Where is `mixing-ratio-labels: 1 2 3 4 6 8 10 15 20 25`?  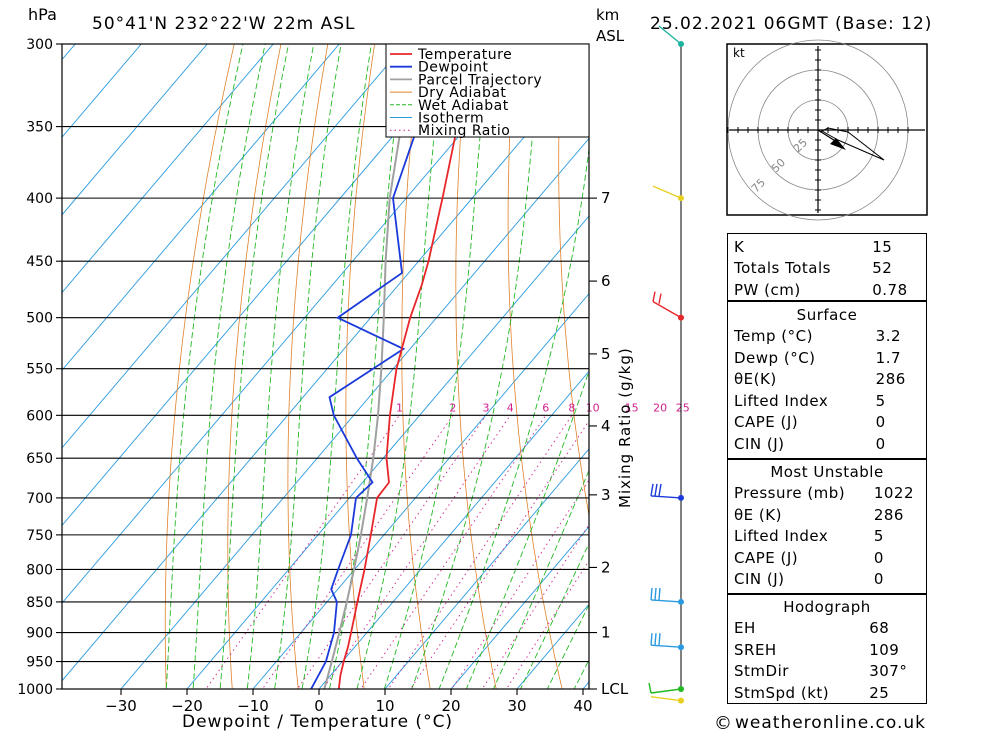
mixing-ratio-labels: 1 2 3 4 6 8 10 15 20 25 is located at coordinates (543, 407).